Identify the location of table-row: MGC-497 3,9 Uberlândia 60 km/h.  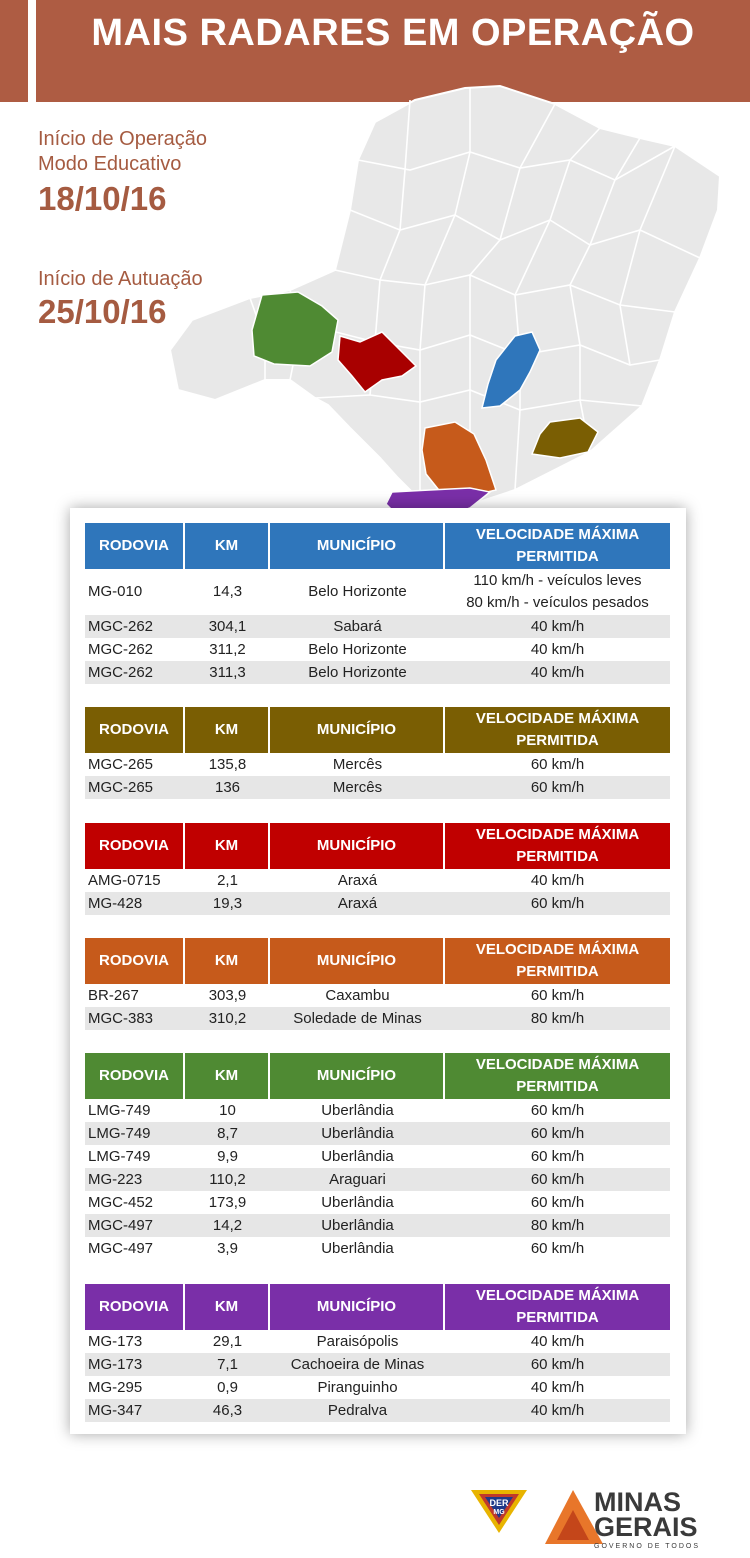
(377, 1248).